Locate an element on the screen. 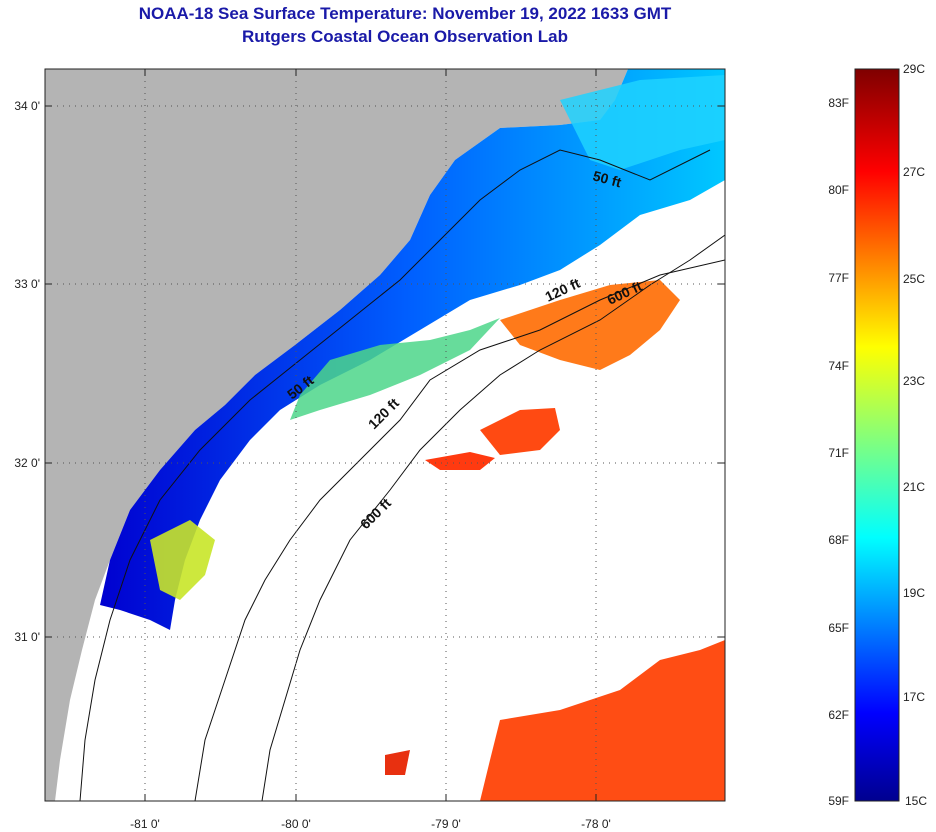 The image size is (936, 832). lon-tick-label: -78 0' is located at coordinates (596, 824).